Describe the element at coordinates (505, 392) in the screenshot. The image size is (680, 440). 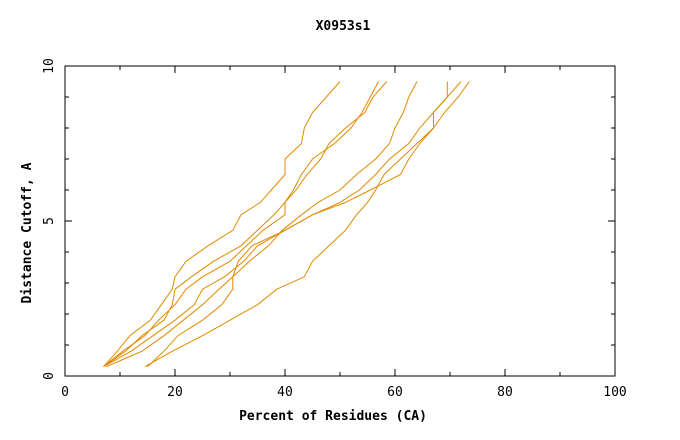
I see `x-tick-label: 80` at that location.